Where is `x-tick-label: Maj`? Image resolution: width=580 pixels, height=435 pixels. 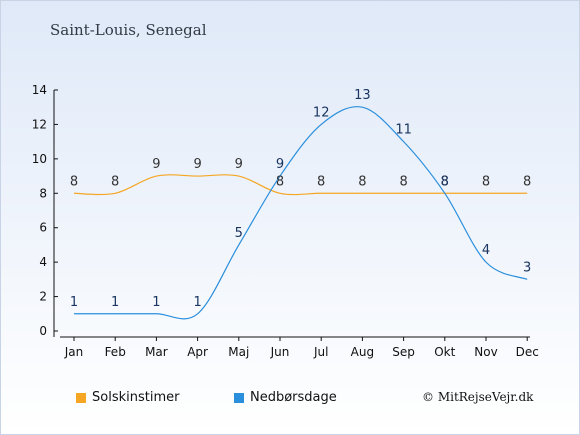
x-tick-label: Maj is located at coordinates (238, 352).